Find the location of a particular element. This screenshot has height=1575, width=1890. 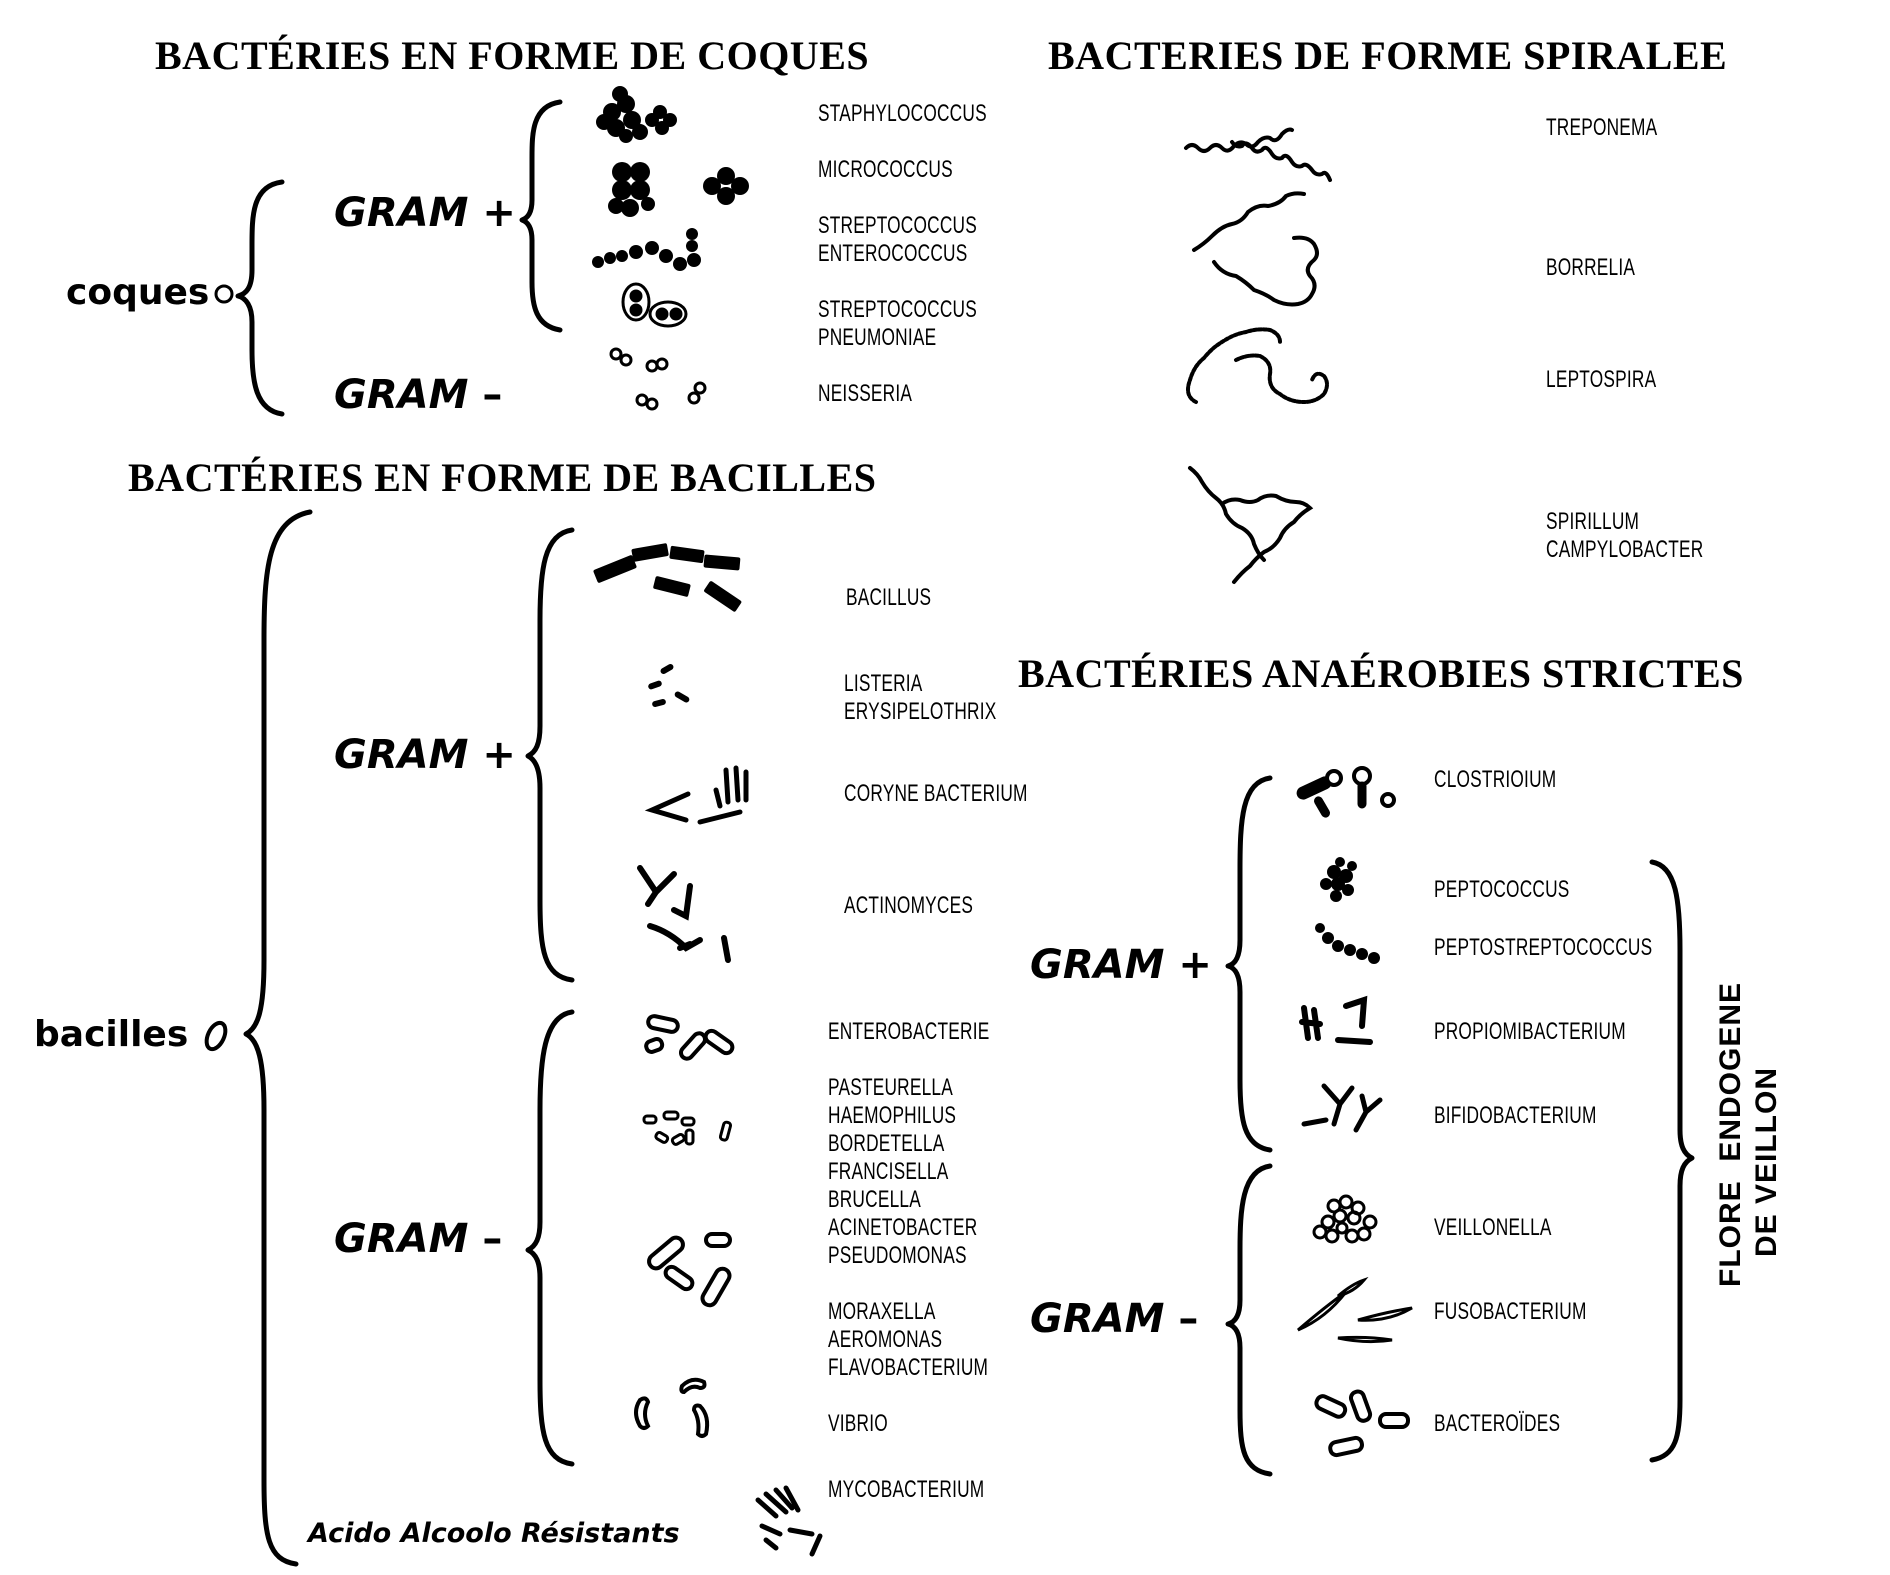

brace-bacilles-gram-minus is located at coordinates (550, 1238).